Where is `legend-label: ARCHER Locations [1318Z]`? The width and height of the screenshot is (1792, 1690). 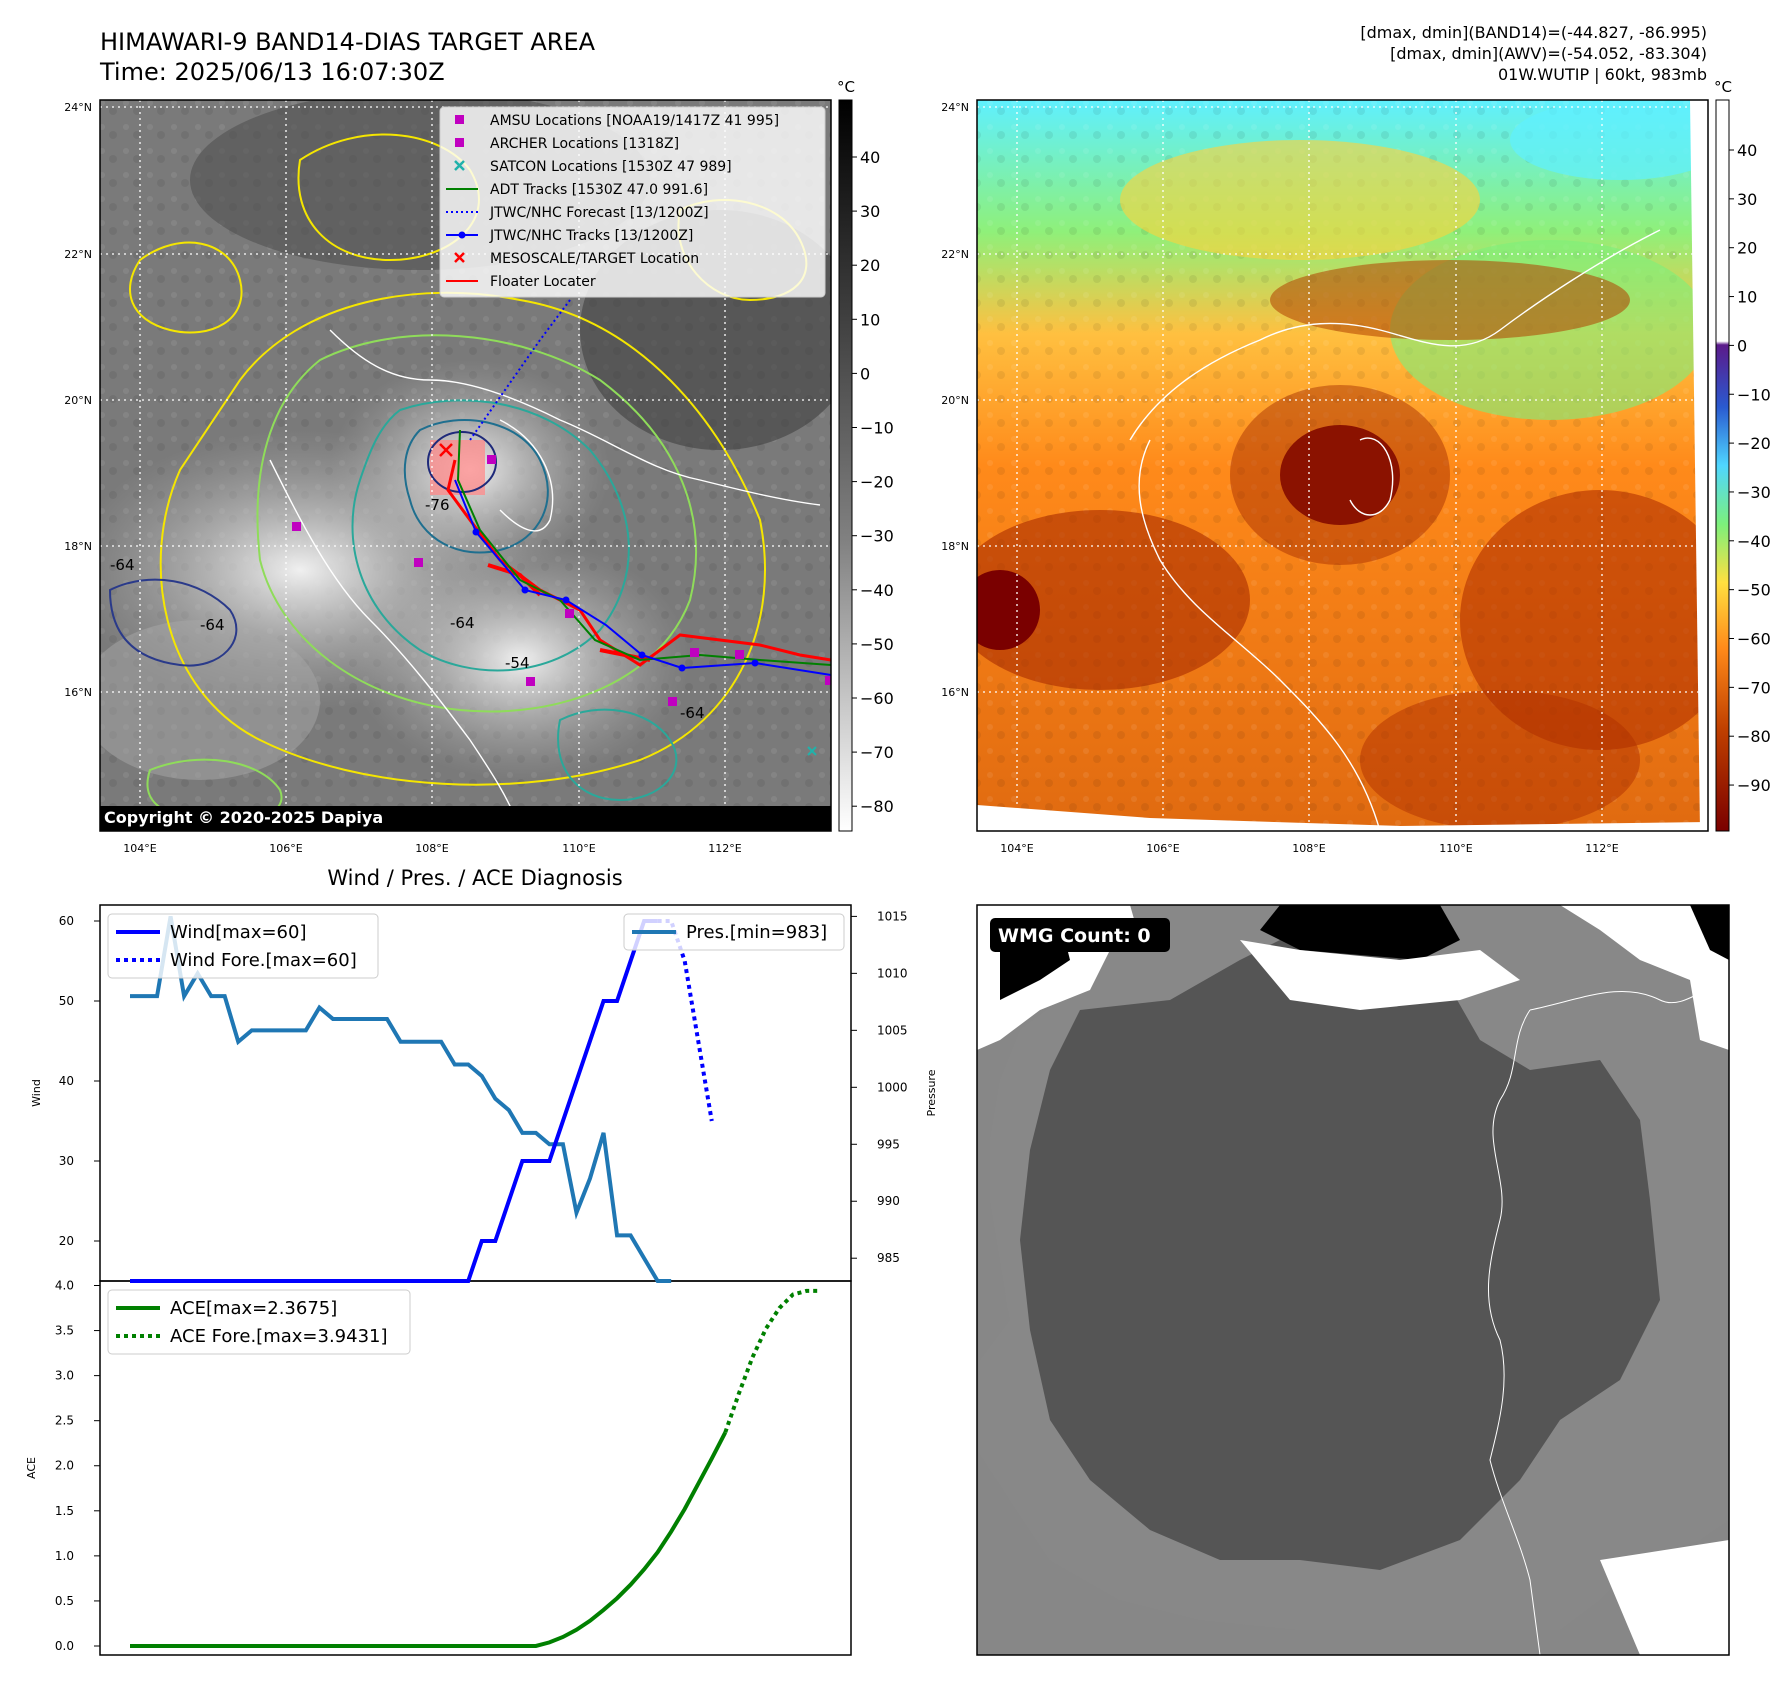 legend-label: ARCHER Locations [1318Z] is located at coordinates (584, 144).